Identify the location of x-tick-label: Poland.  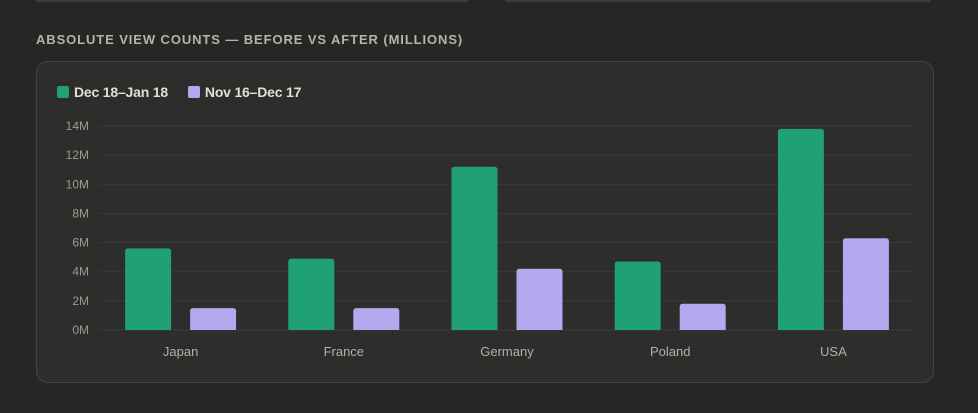
(670, 351).